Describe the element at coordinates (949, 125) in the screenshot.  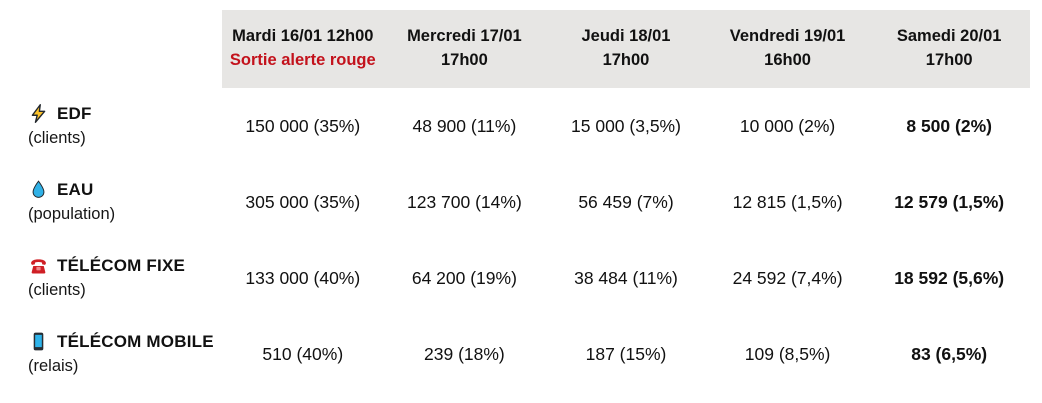
I see `cell-edf-samedi: 8 500 (2%)` at that location.